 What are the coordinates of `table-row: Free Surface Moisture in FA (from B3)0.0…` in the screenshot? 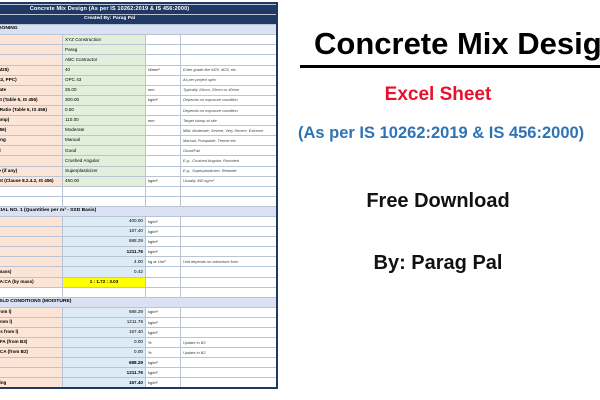 It's located at (138, 343).